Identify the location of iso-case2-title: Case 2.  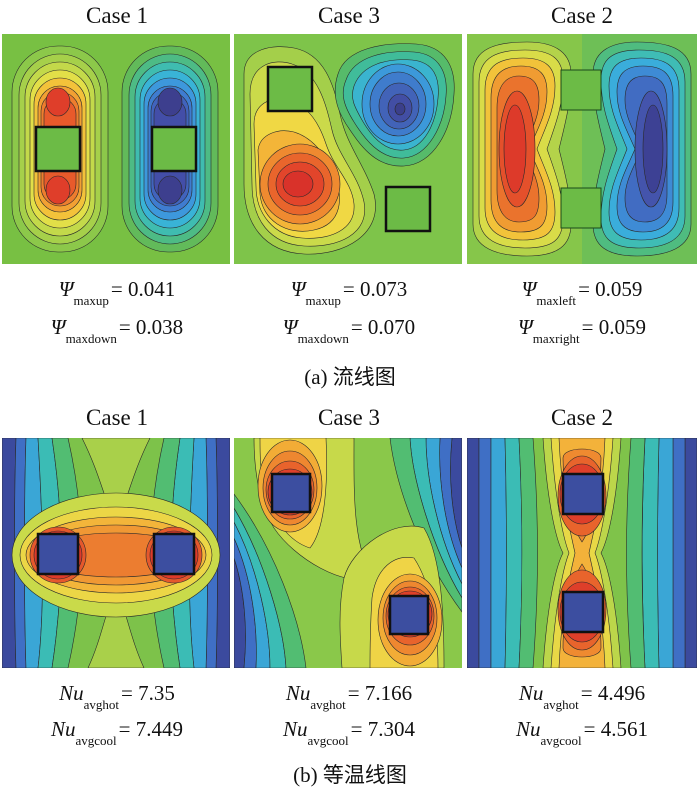
(582, 417).